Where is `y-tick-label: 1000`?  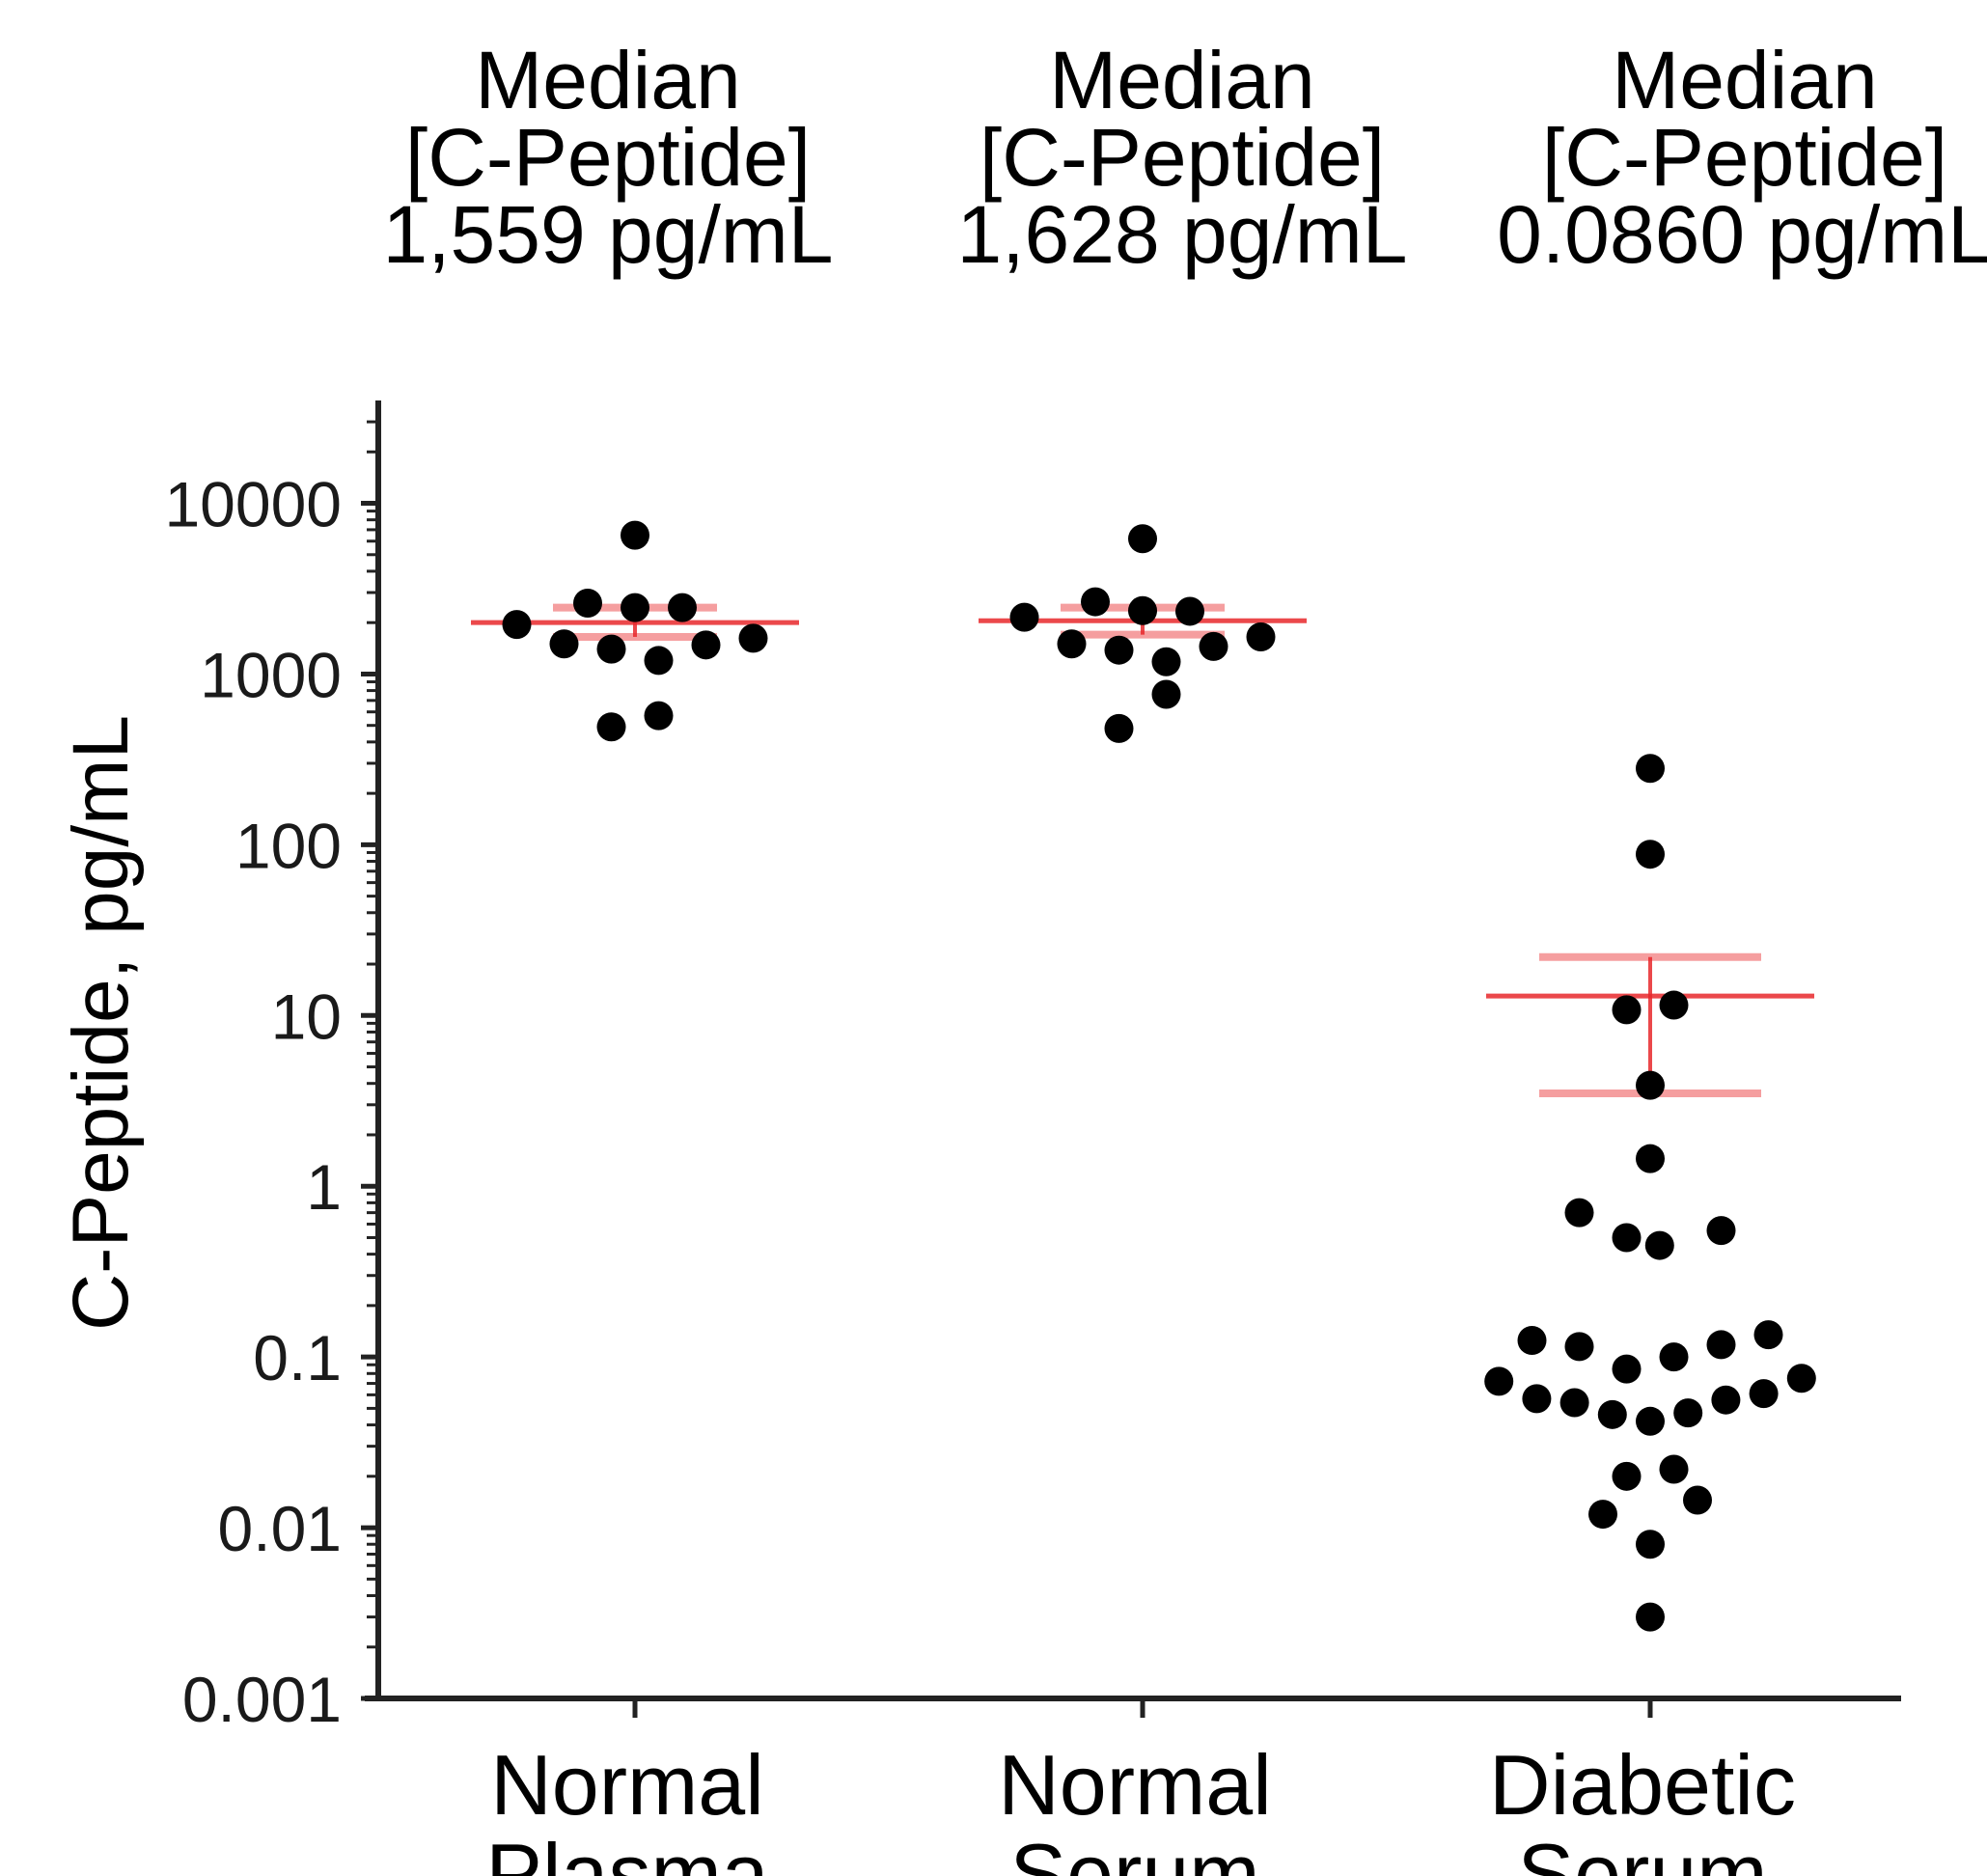 y-tick-label: 1000 is located at coordinates (271, 674).